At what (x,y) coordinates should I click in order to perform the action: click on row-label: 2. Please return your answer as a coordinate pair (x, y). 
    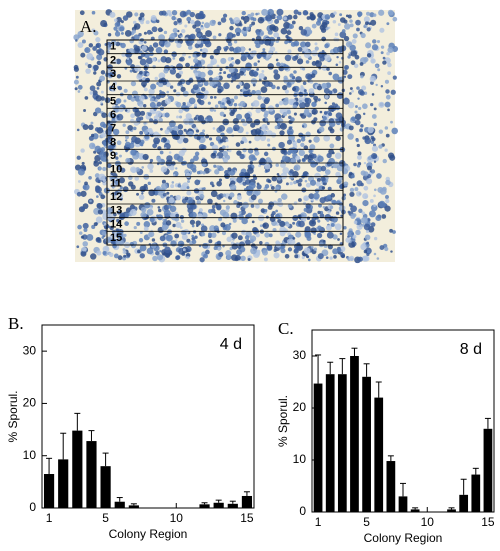
    Looking at the image, I should click on (113, 60).